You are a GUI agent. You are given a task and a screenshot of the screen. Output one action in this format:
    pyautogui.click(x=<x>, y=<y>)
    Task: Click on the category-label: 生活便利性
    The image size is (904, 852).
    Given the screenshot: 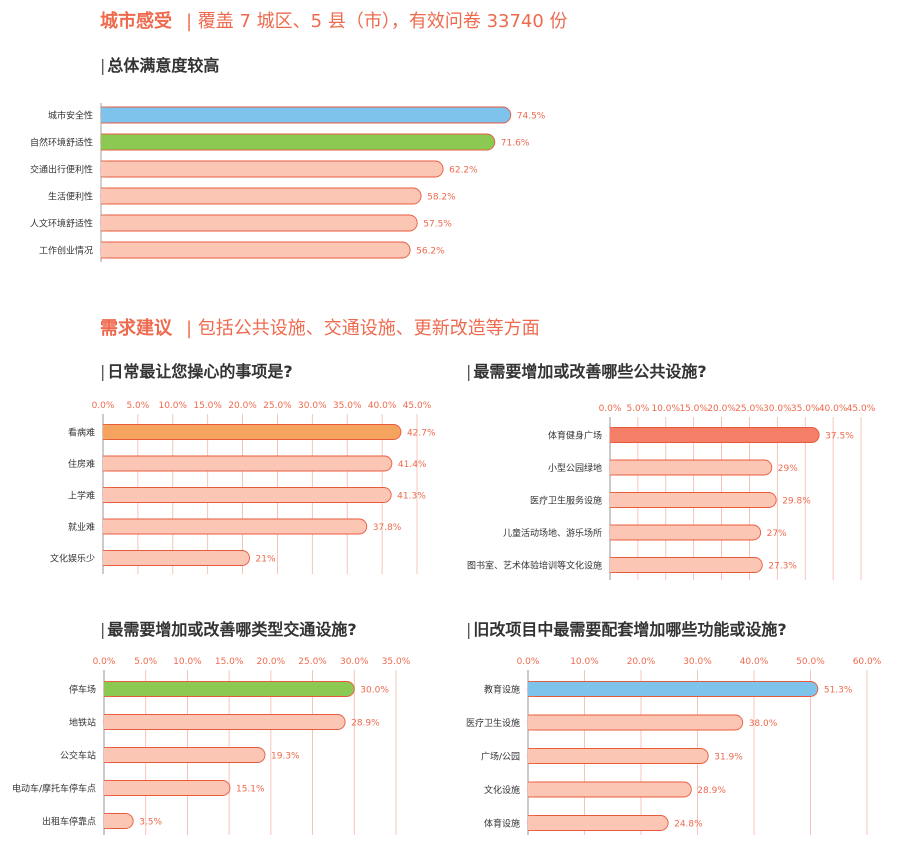 What is the action you would take?
    pyautogui.click(x=70, y=197)
    